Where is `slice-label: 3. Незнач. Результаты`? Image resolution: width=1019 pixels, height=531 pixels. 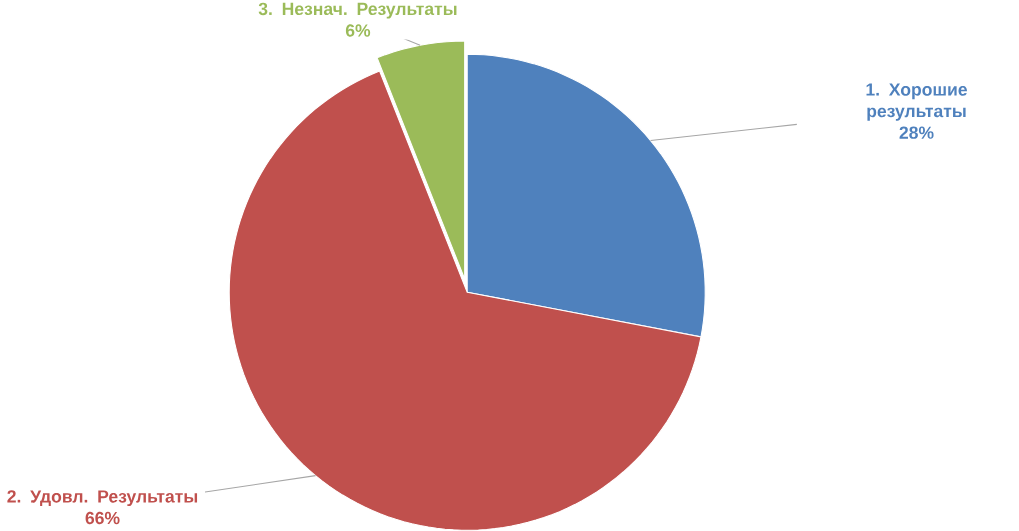 slice-label: 3. Незнач. Результаты is located at coordinates (357, 10).